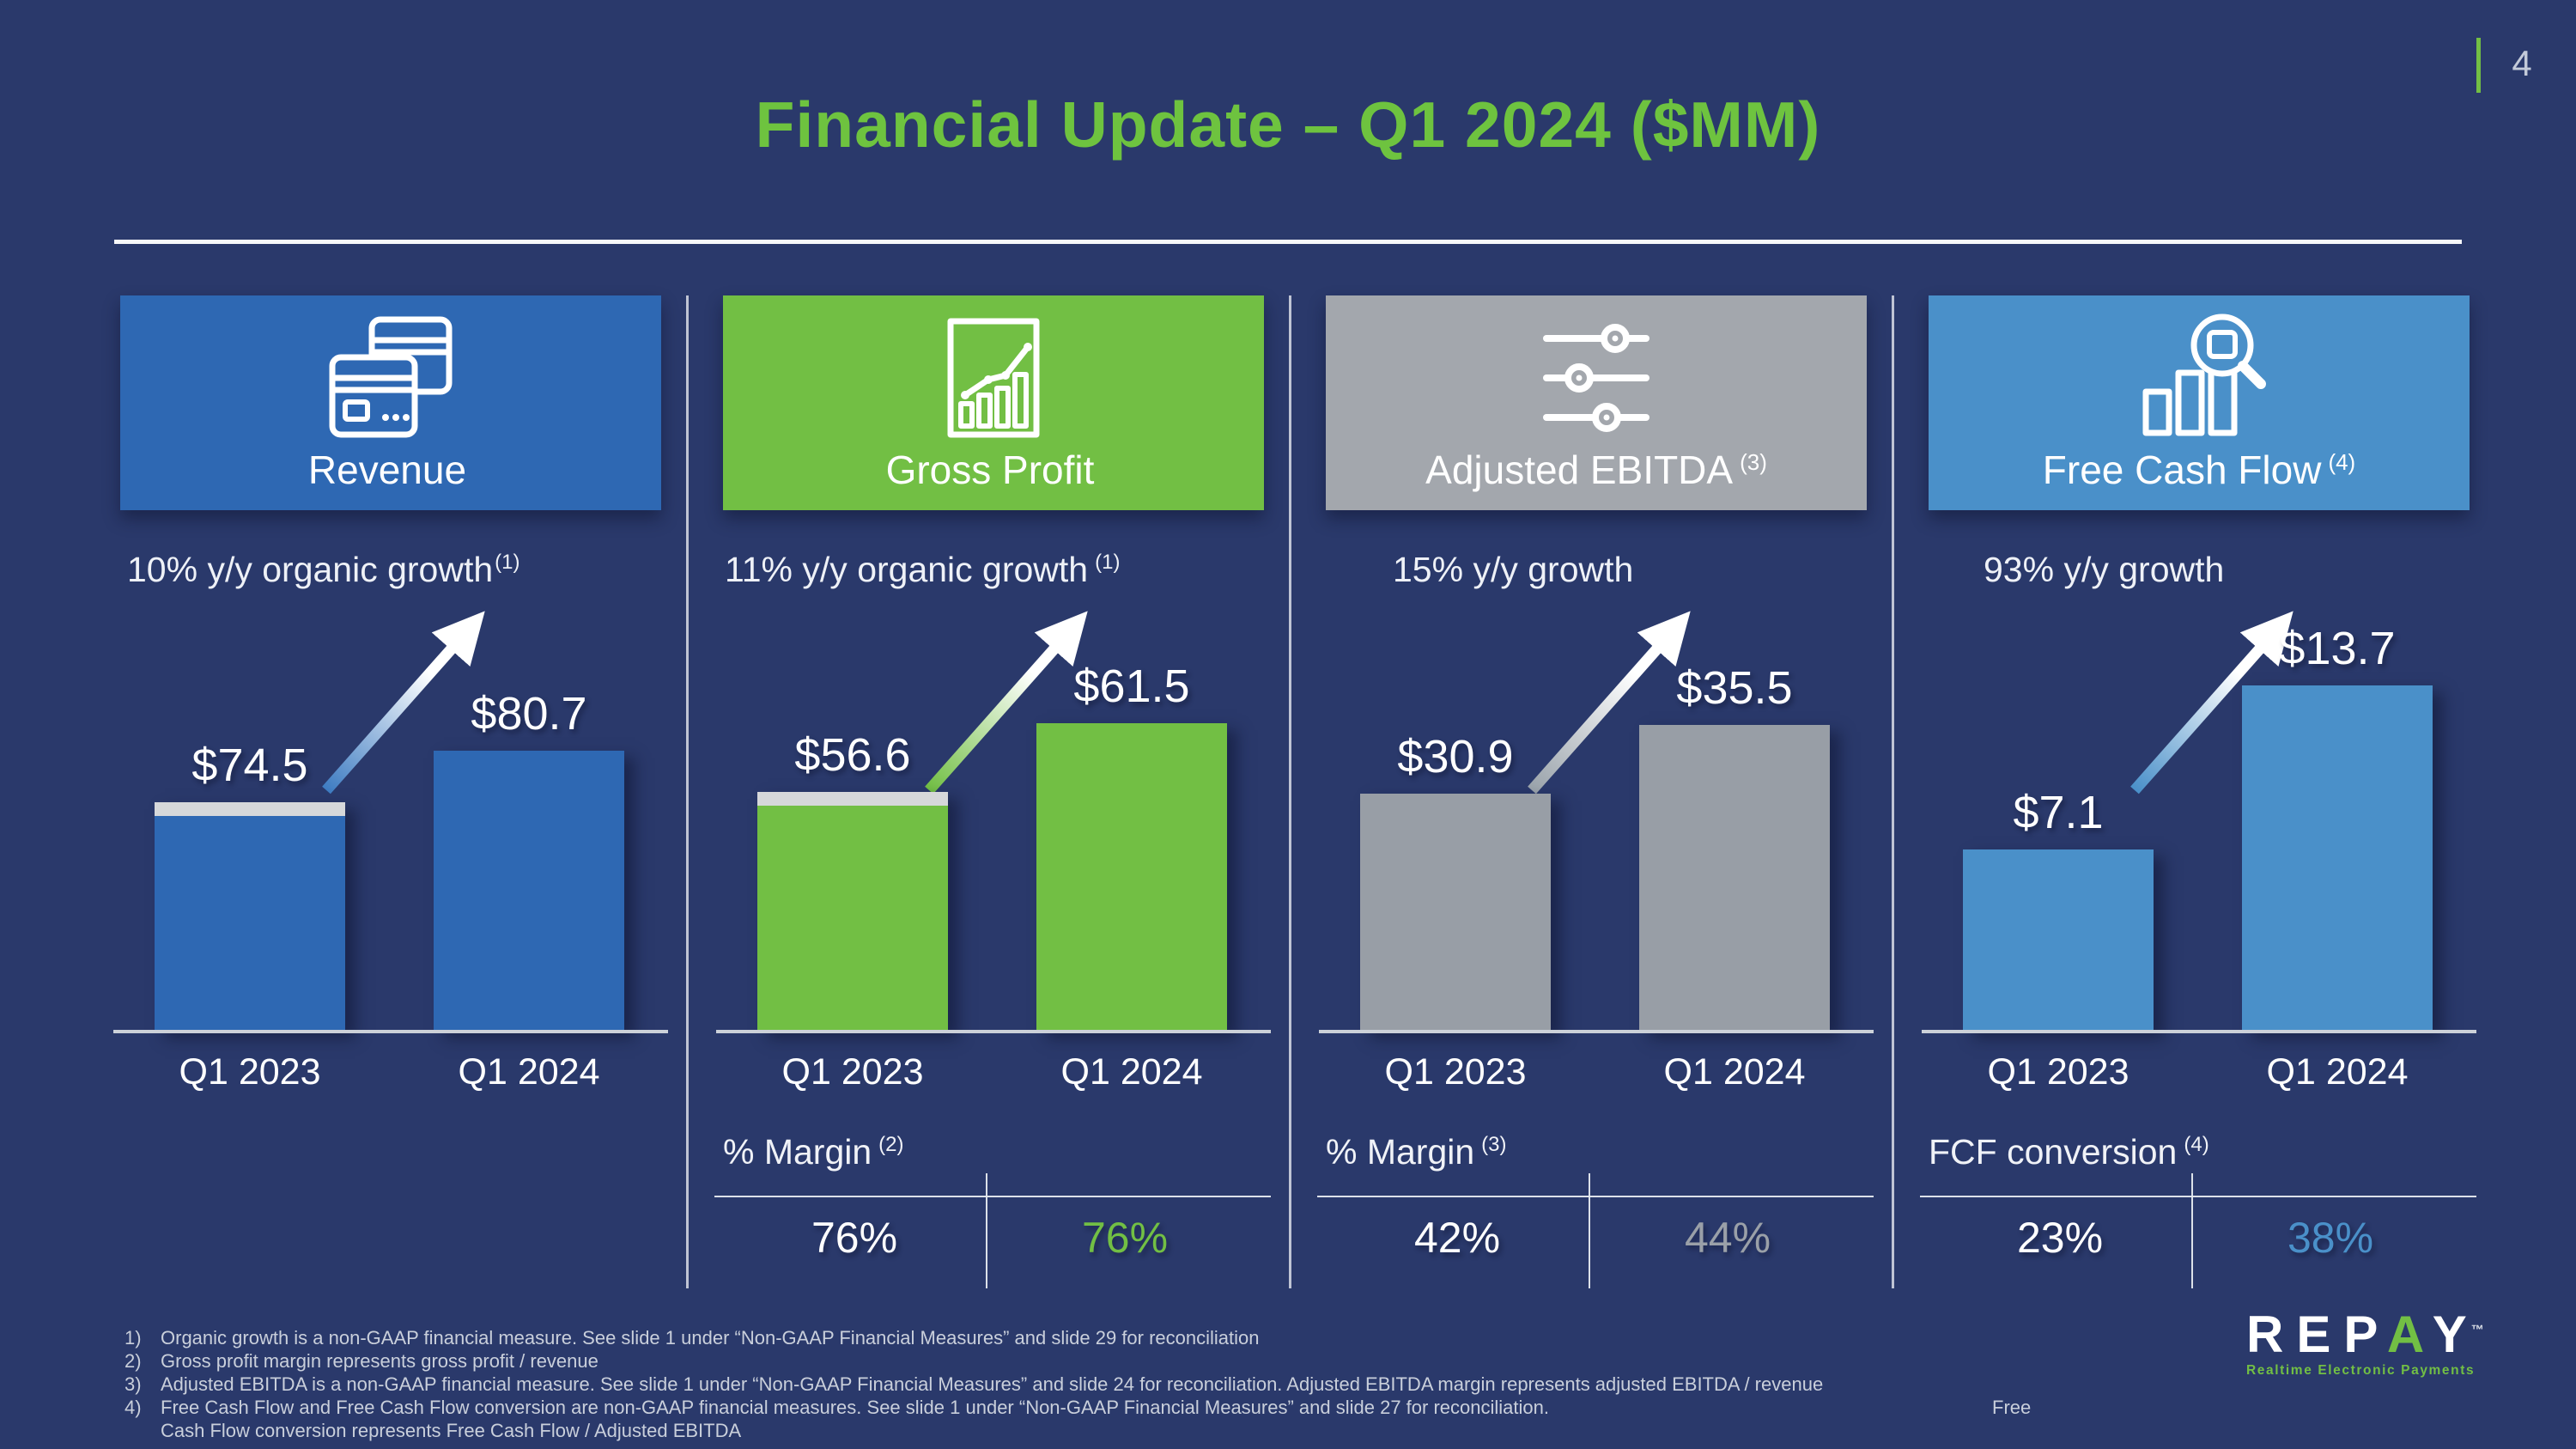 This screenshot has height=1449, width=2576. Describe the element at coordinates (923, 569) in the screenshot. I see `growth-annotation: 11% y/y organic growth (1)` at that location.